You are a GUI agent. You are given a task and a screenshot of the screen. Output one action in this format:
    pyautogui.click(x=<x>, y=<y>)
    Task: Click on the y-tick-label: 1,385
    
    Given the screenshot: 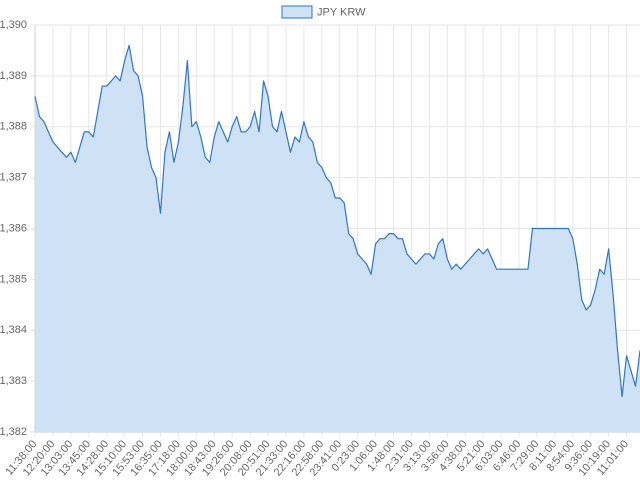 What is the action you would take?
    pyautogui.click(x=13, y=279)
    